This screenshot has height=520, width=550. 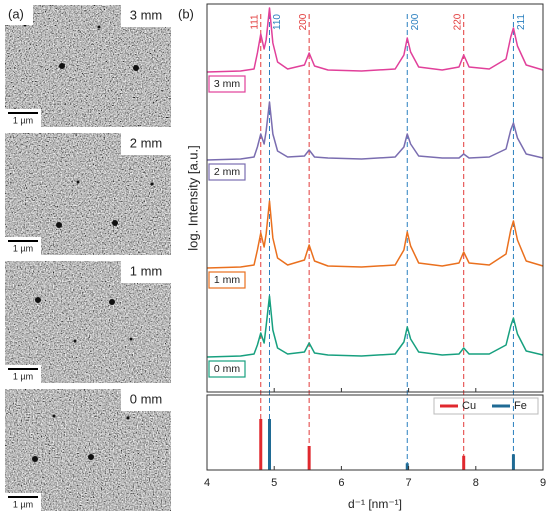 I want to click on panel-label: (a), so click(x=16, y=13).